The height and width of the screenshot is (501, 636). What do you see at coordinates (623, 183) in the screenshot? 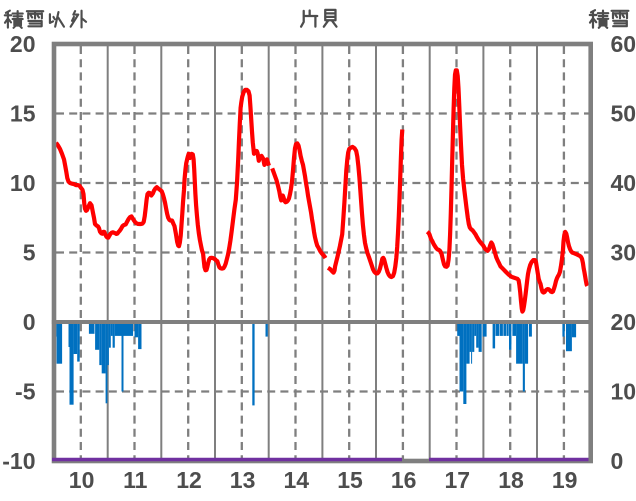
I see `svg-text: 40` at bounding box center [623, 183].